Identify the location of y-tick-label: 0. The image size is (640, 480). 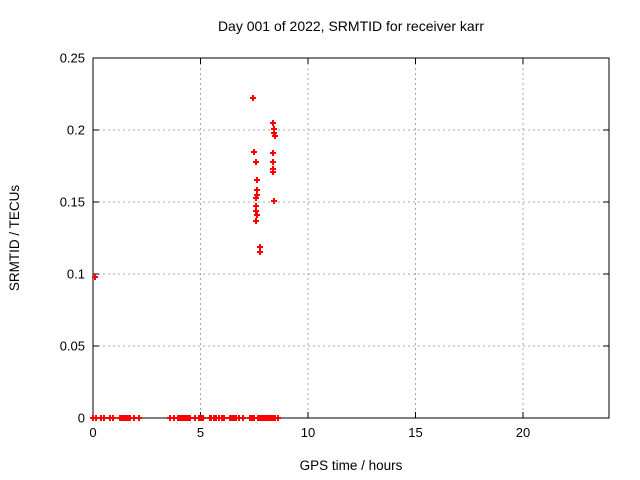
(81, 418).